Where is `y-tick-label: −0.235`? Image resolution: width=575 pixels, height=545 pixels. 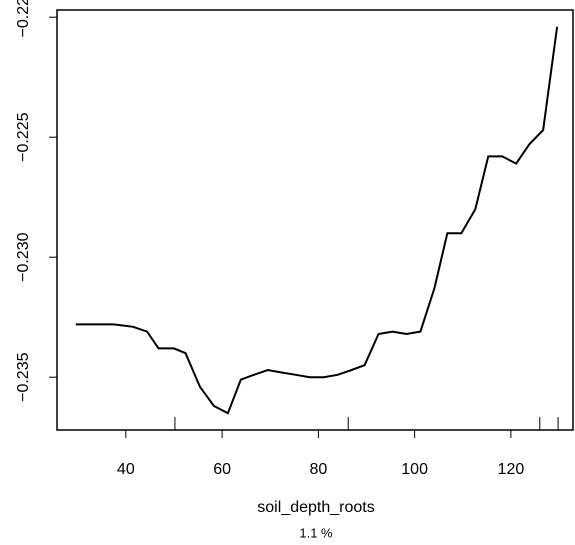 y-tick-label: −0.235 is located at coordinates (23, 376).